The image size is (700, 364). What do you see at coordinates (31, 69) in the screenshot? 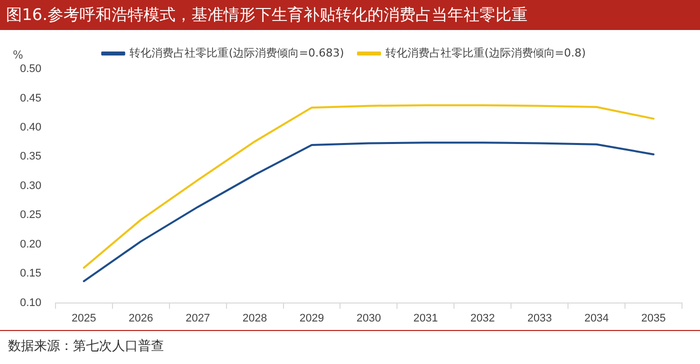
I see `y-tick-label: 0.50` at bounding box center [31, 69].